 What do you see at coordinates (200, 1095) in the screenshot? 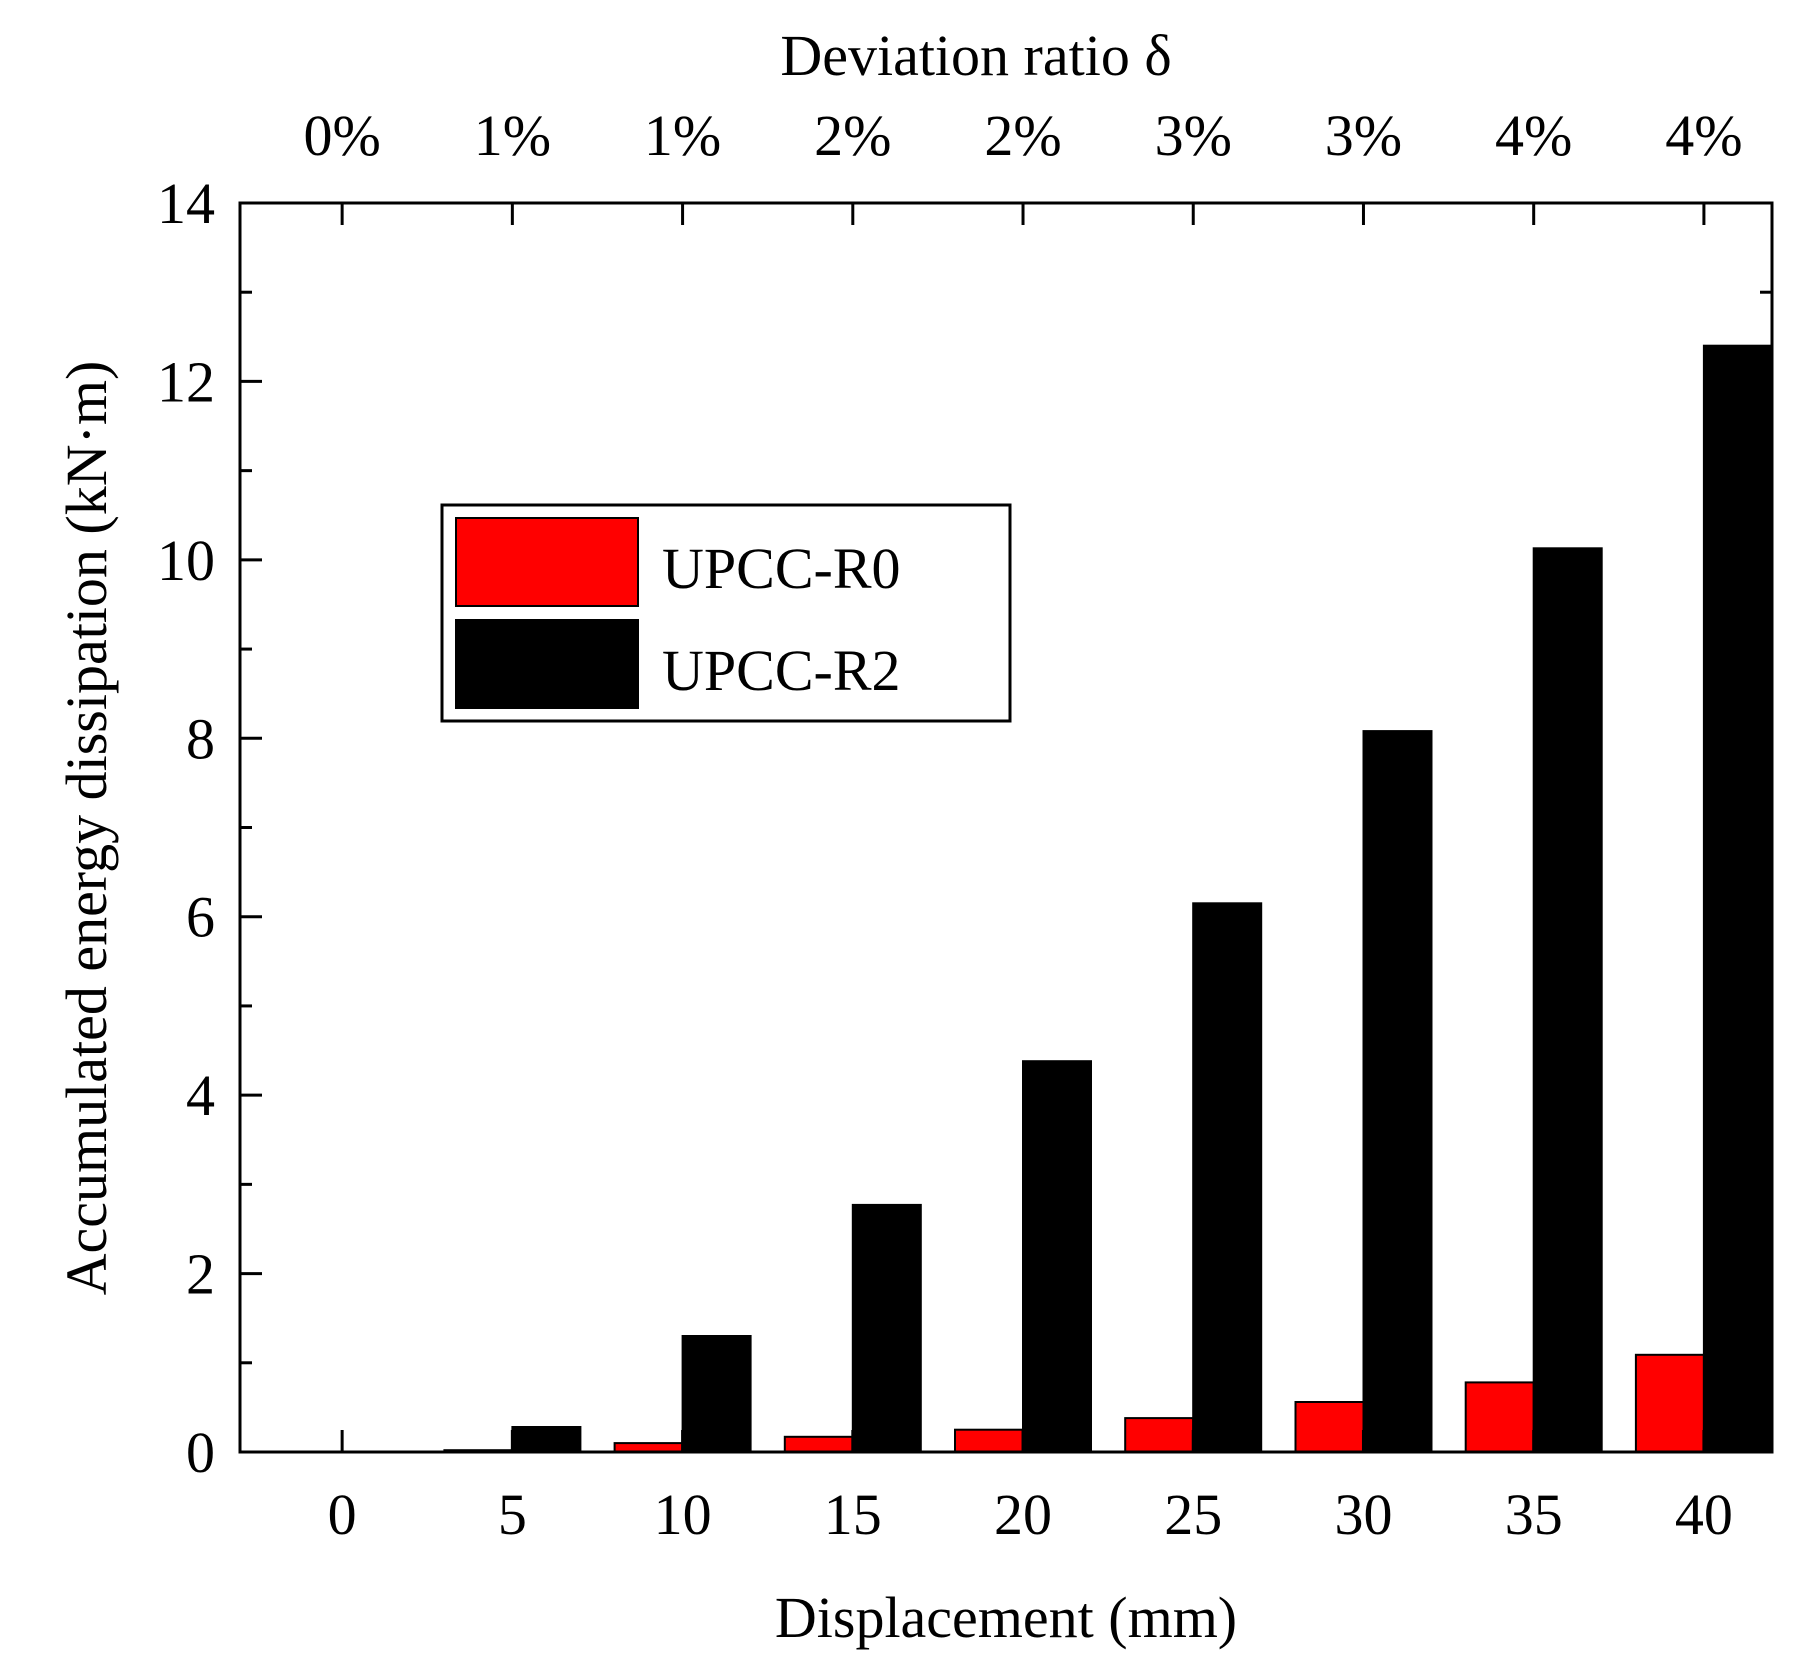
I see `y-tick-label: 4` at bounding box center [200, 1095].